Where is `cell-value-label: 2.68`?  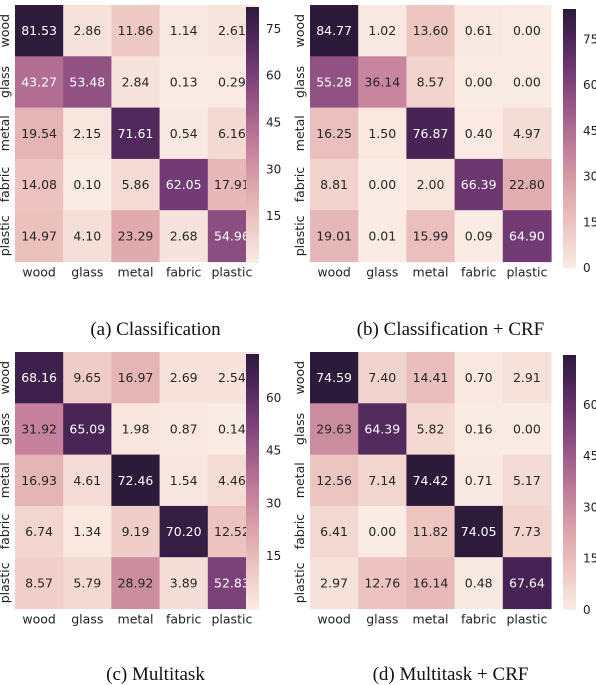
cell-value-label: 2.68 is located at coordinates (184, 235).